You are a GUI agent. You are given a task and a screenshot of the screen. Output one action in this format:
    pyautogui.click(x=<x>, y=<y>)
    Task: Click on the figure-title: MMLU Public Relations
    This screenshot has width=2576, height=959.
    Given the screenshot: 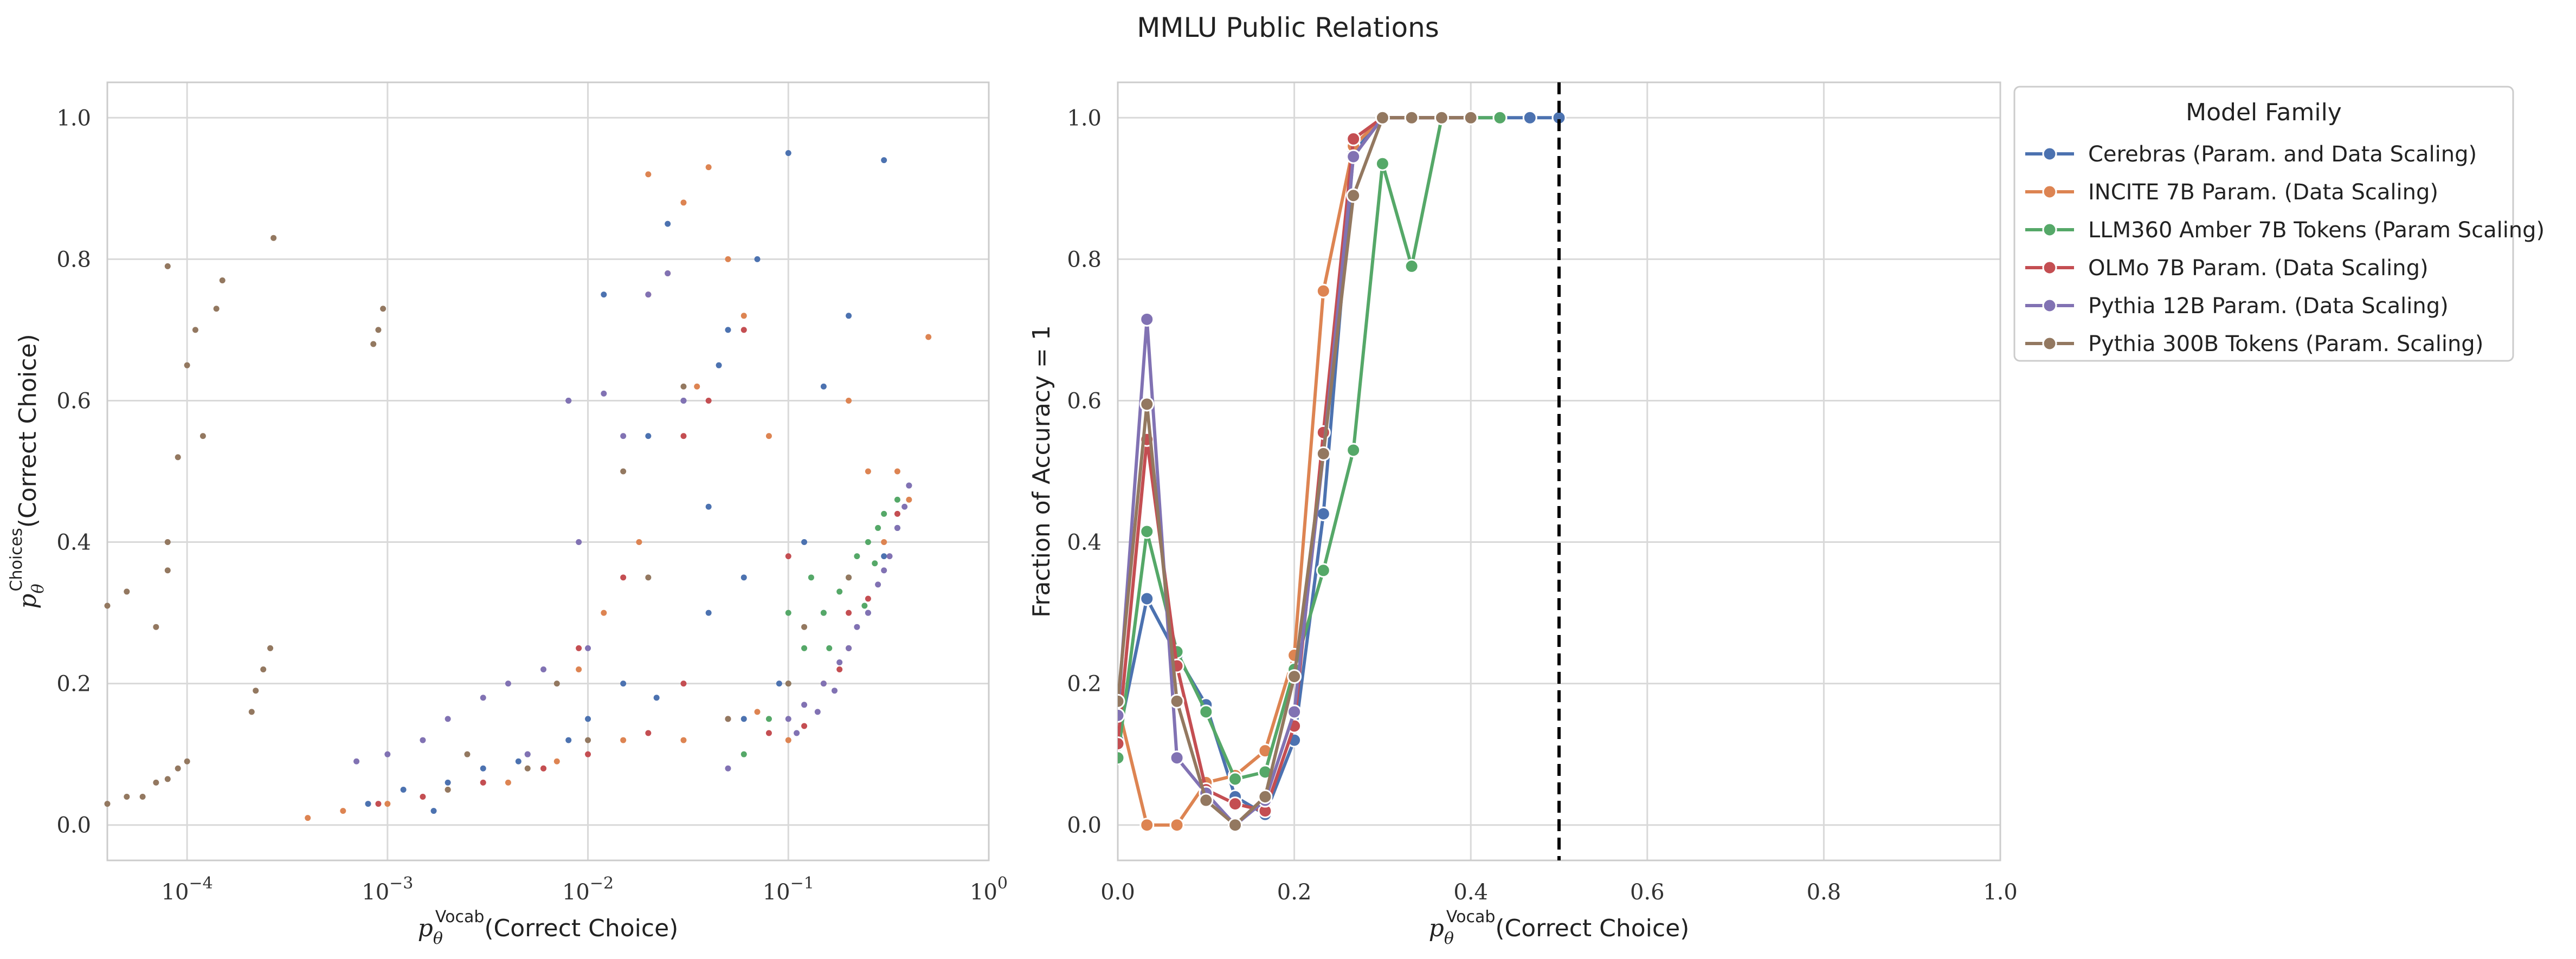 What is the action you would take?
    pyautogui.click(x=1288, y=27)
    